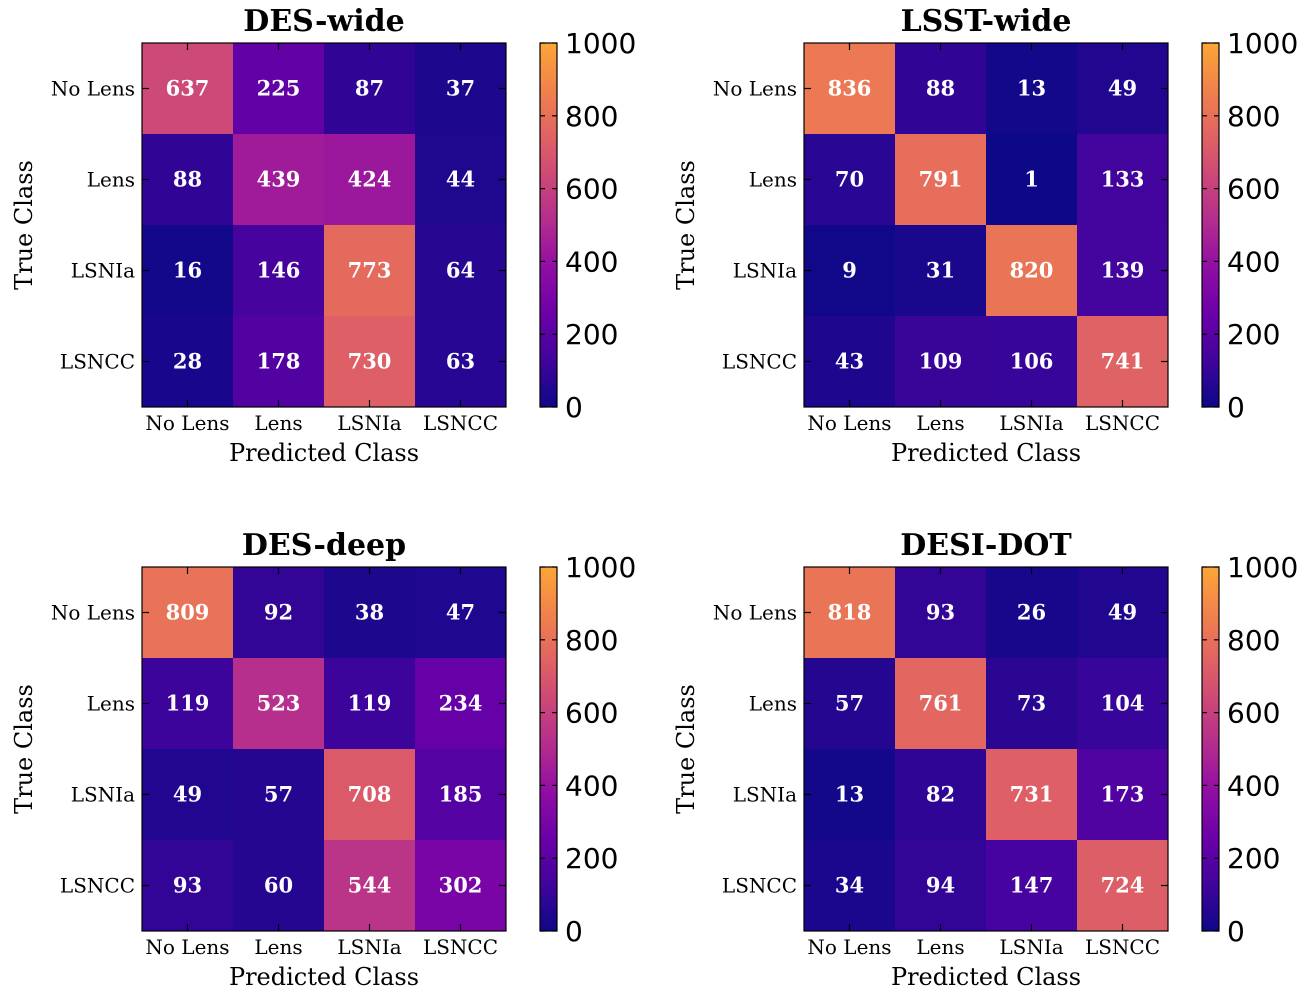 This screenshot has height=993, width=1312. I want to click on cell-value-label: 818, so click(850, 612).